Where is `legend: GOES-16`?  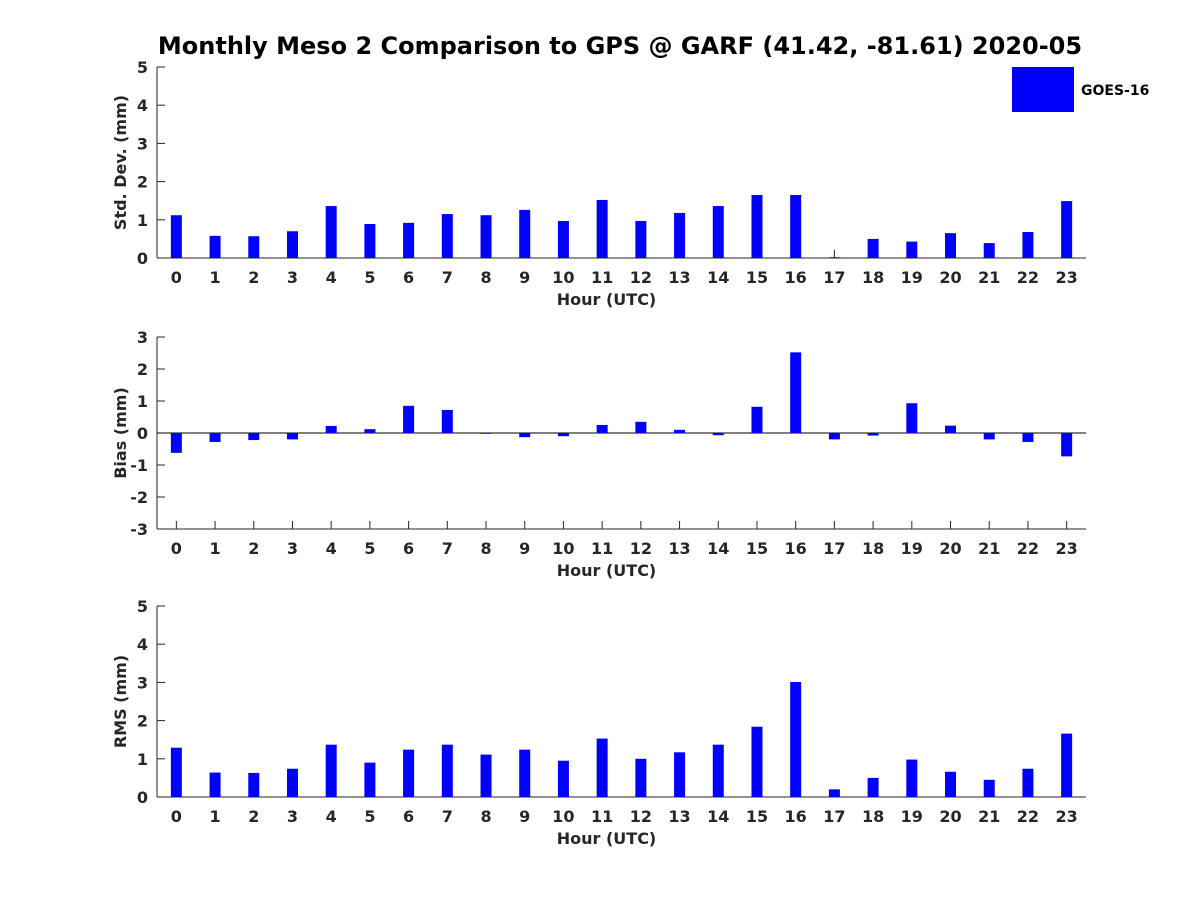
legend: GOES-16 is located at coordinates (1080, 89).